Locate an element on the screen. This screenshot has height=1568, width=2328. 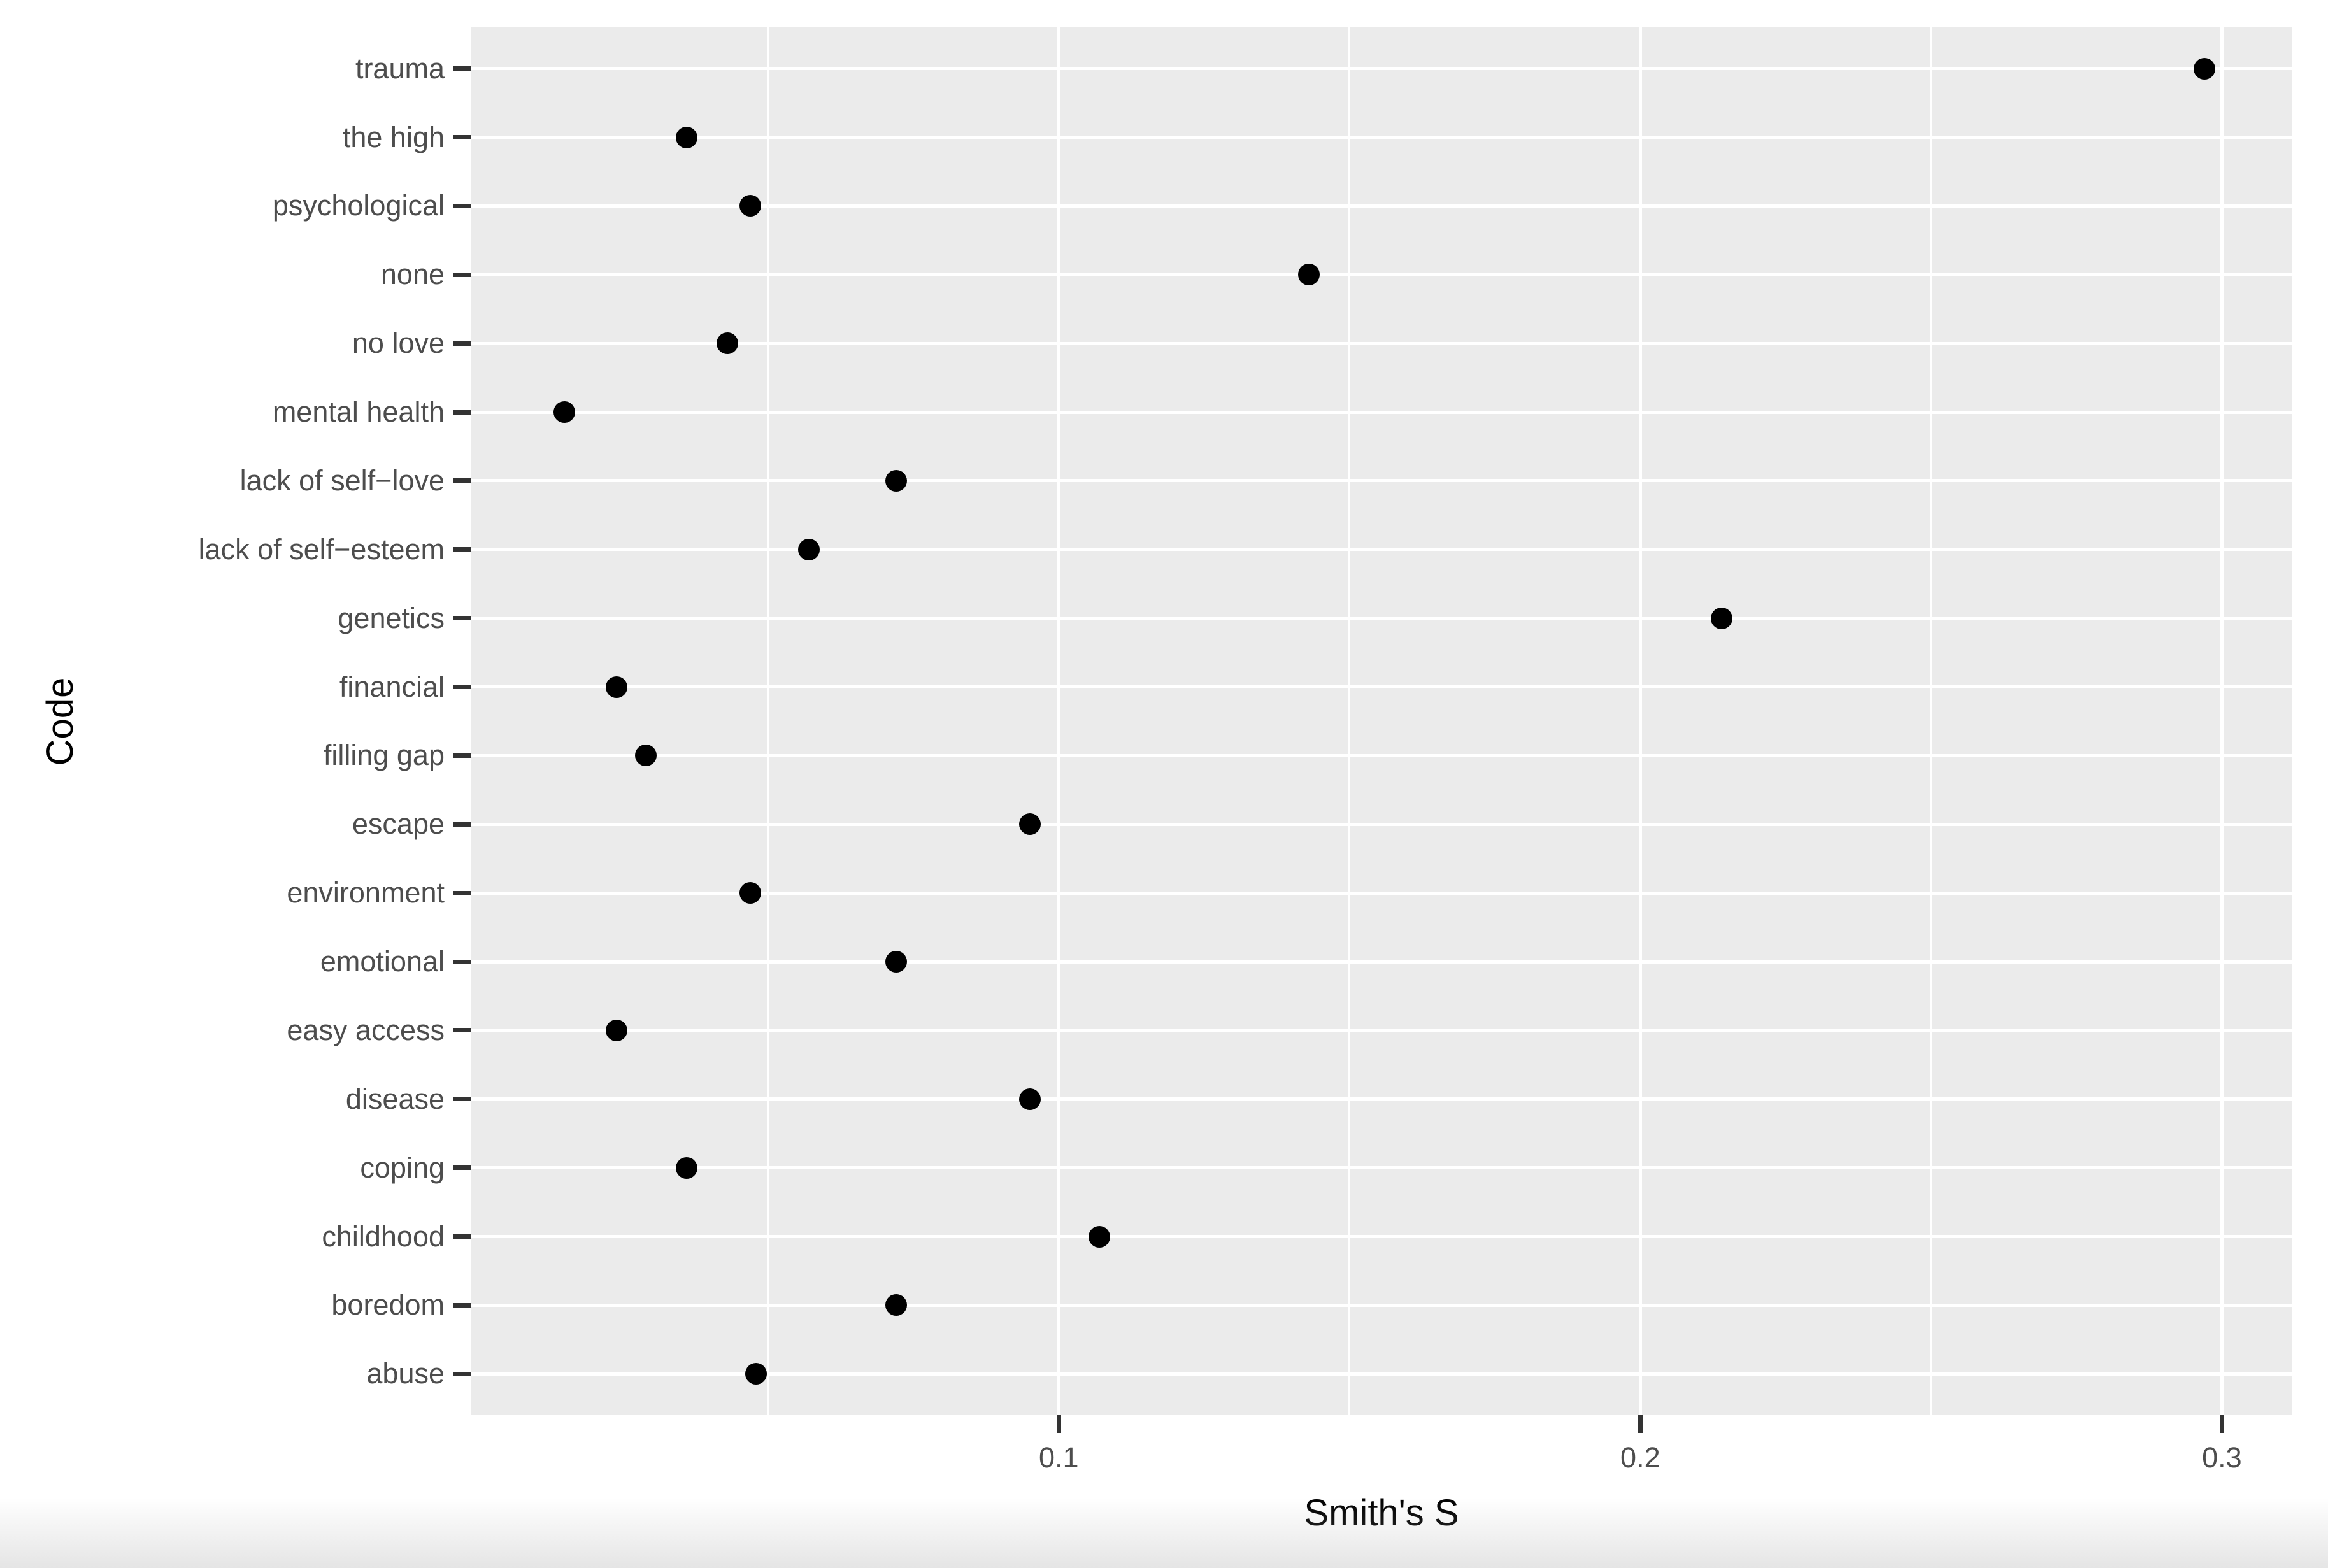
y-tick-label: escape is located at coordinates (398, 824).